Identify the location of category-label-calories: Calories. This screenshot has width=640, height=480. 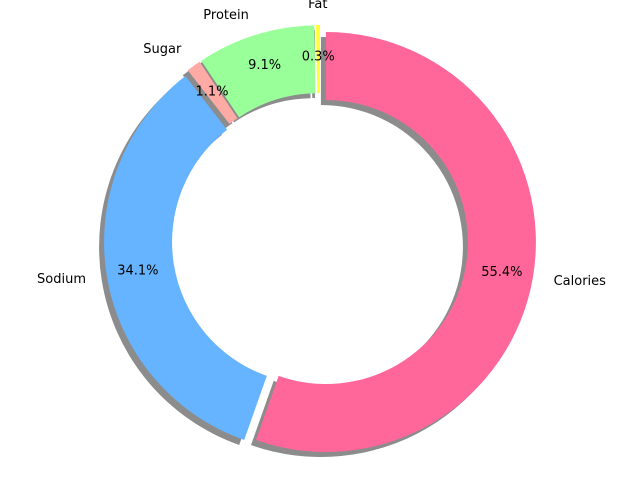
(580, 281).